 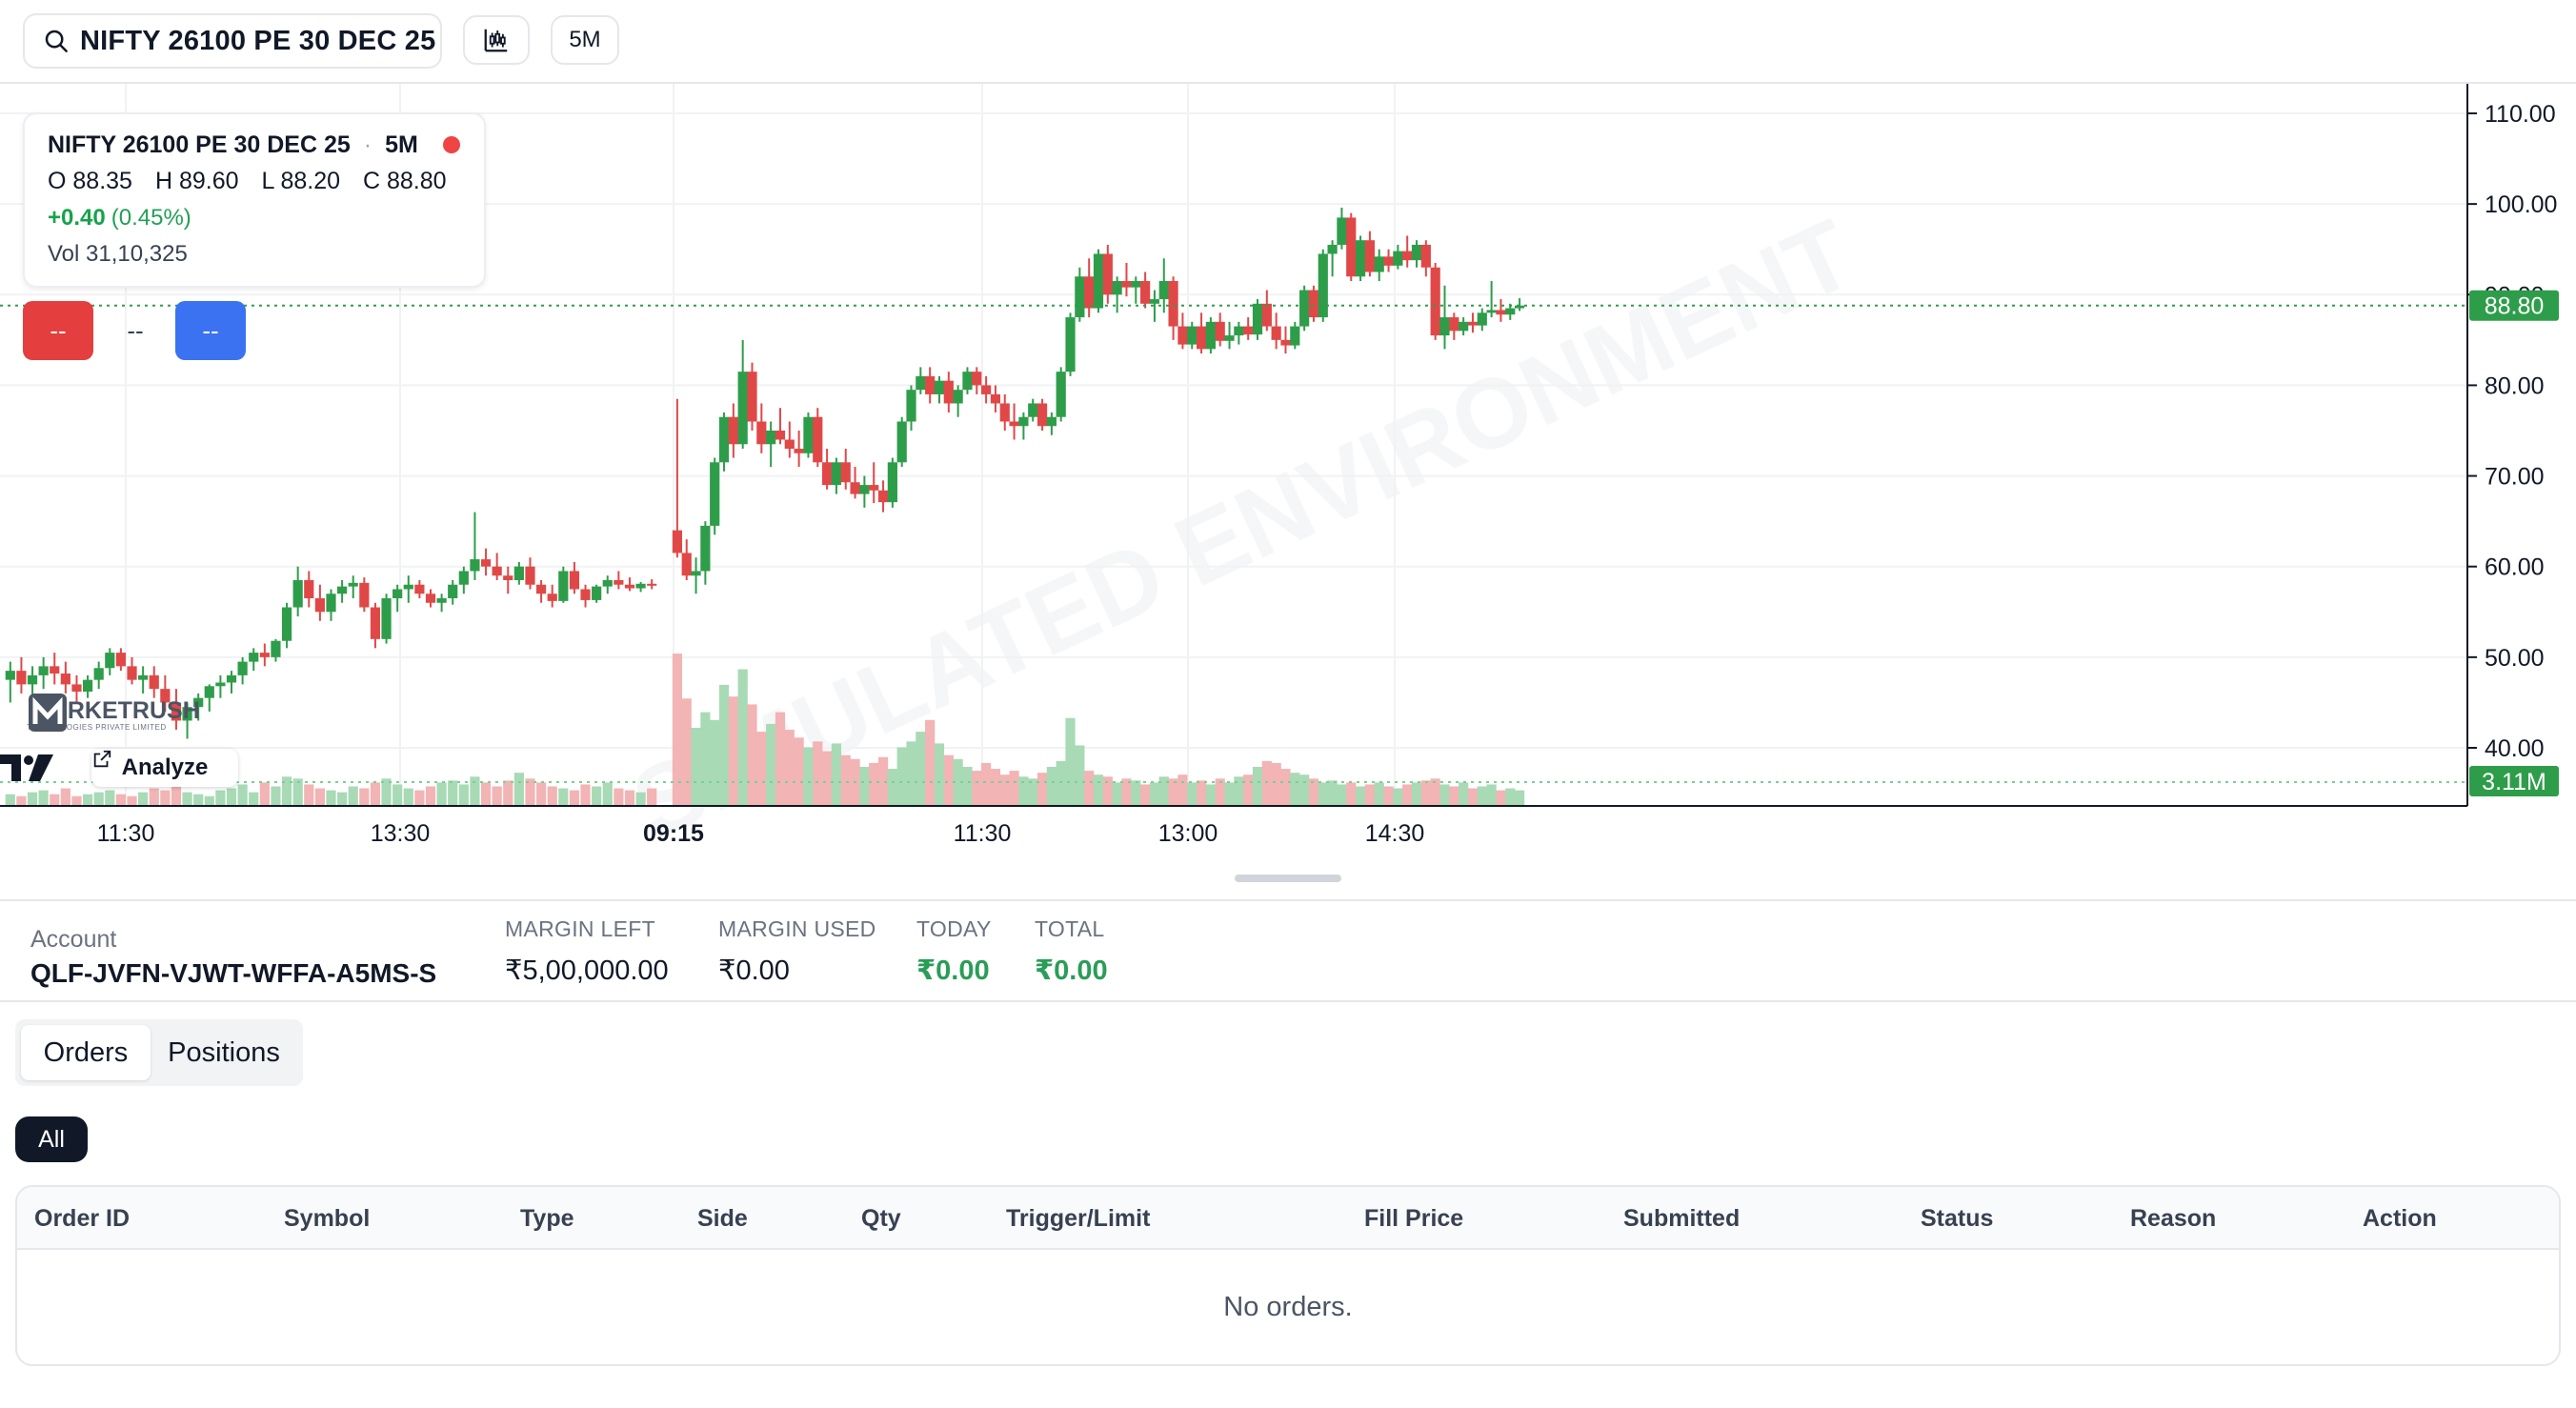 I want to click on filter-all-chip: All, so click(x=51, y=1139).